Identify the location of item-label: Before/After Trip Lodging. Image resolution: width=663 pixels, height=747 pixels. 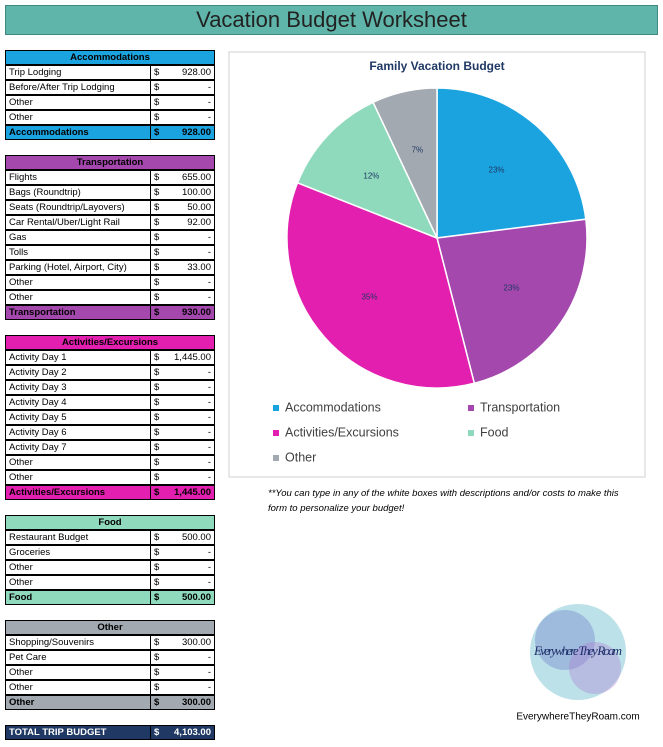
(78, 87).